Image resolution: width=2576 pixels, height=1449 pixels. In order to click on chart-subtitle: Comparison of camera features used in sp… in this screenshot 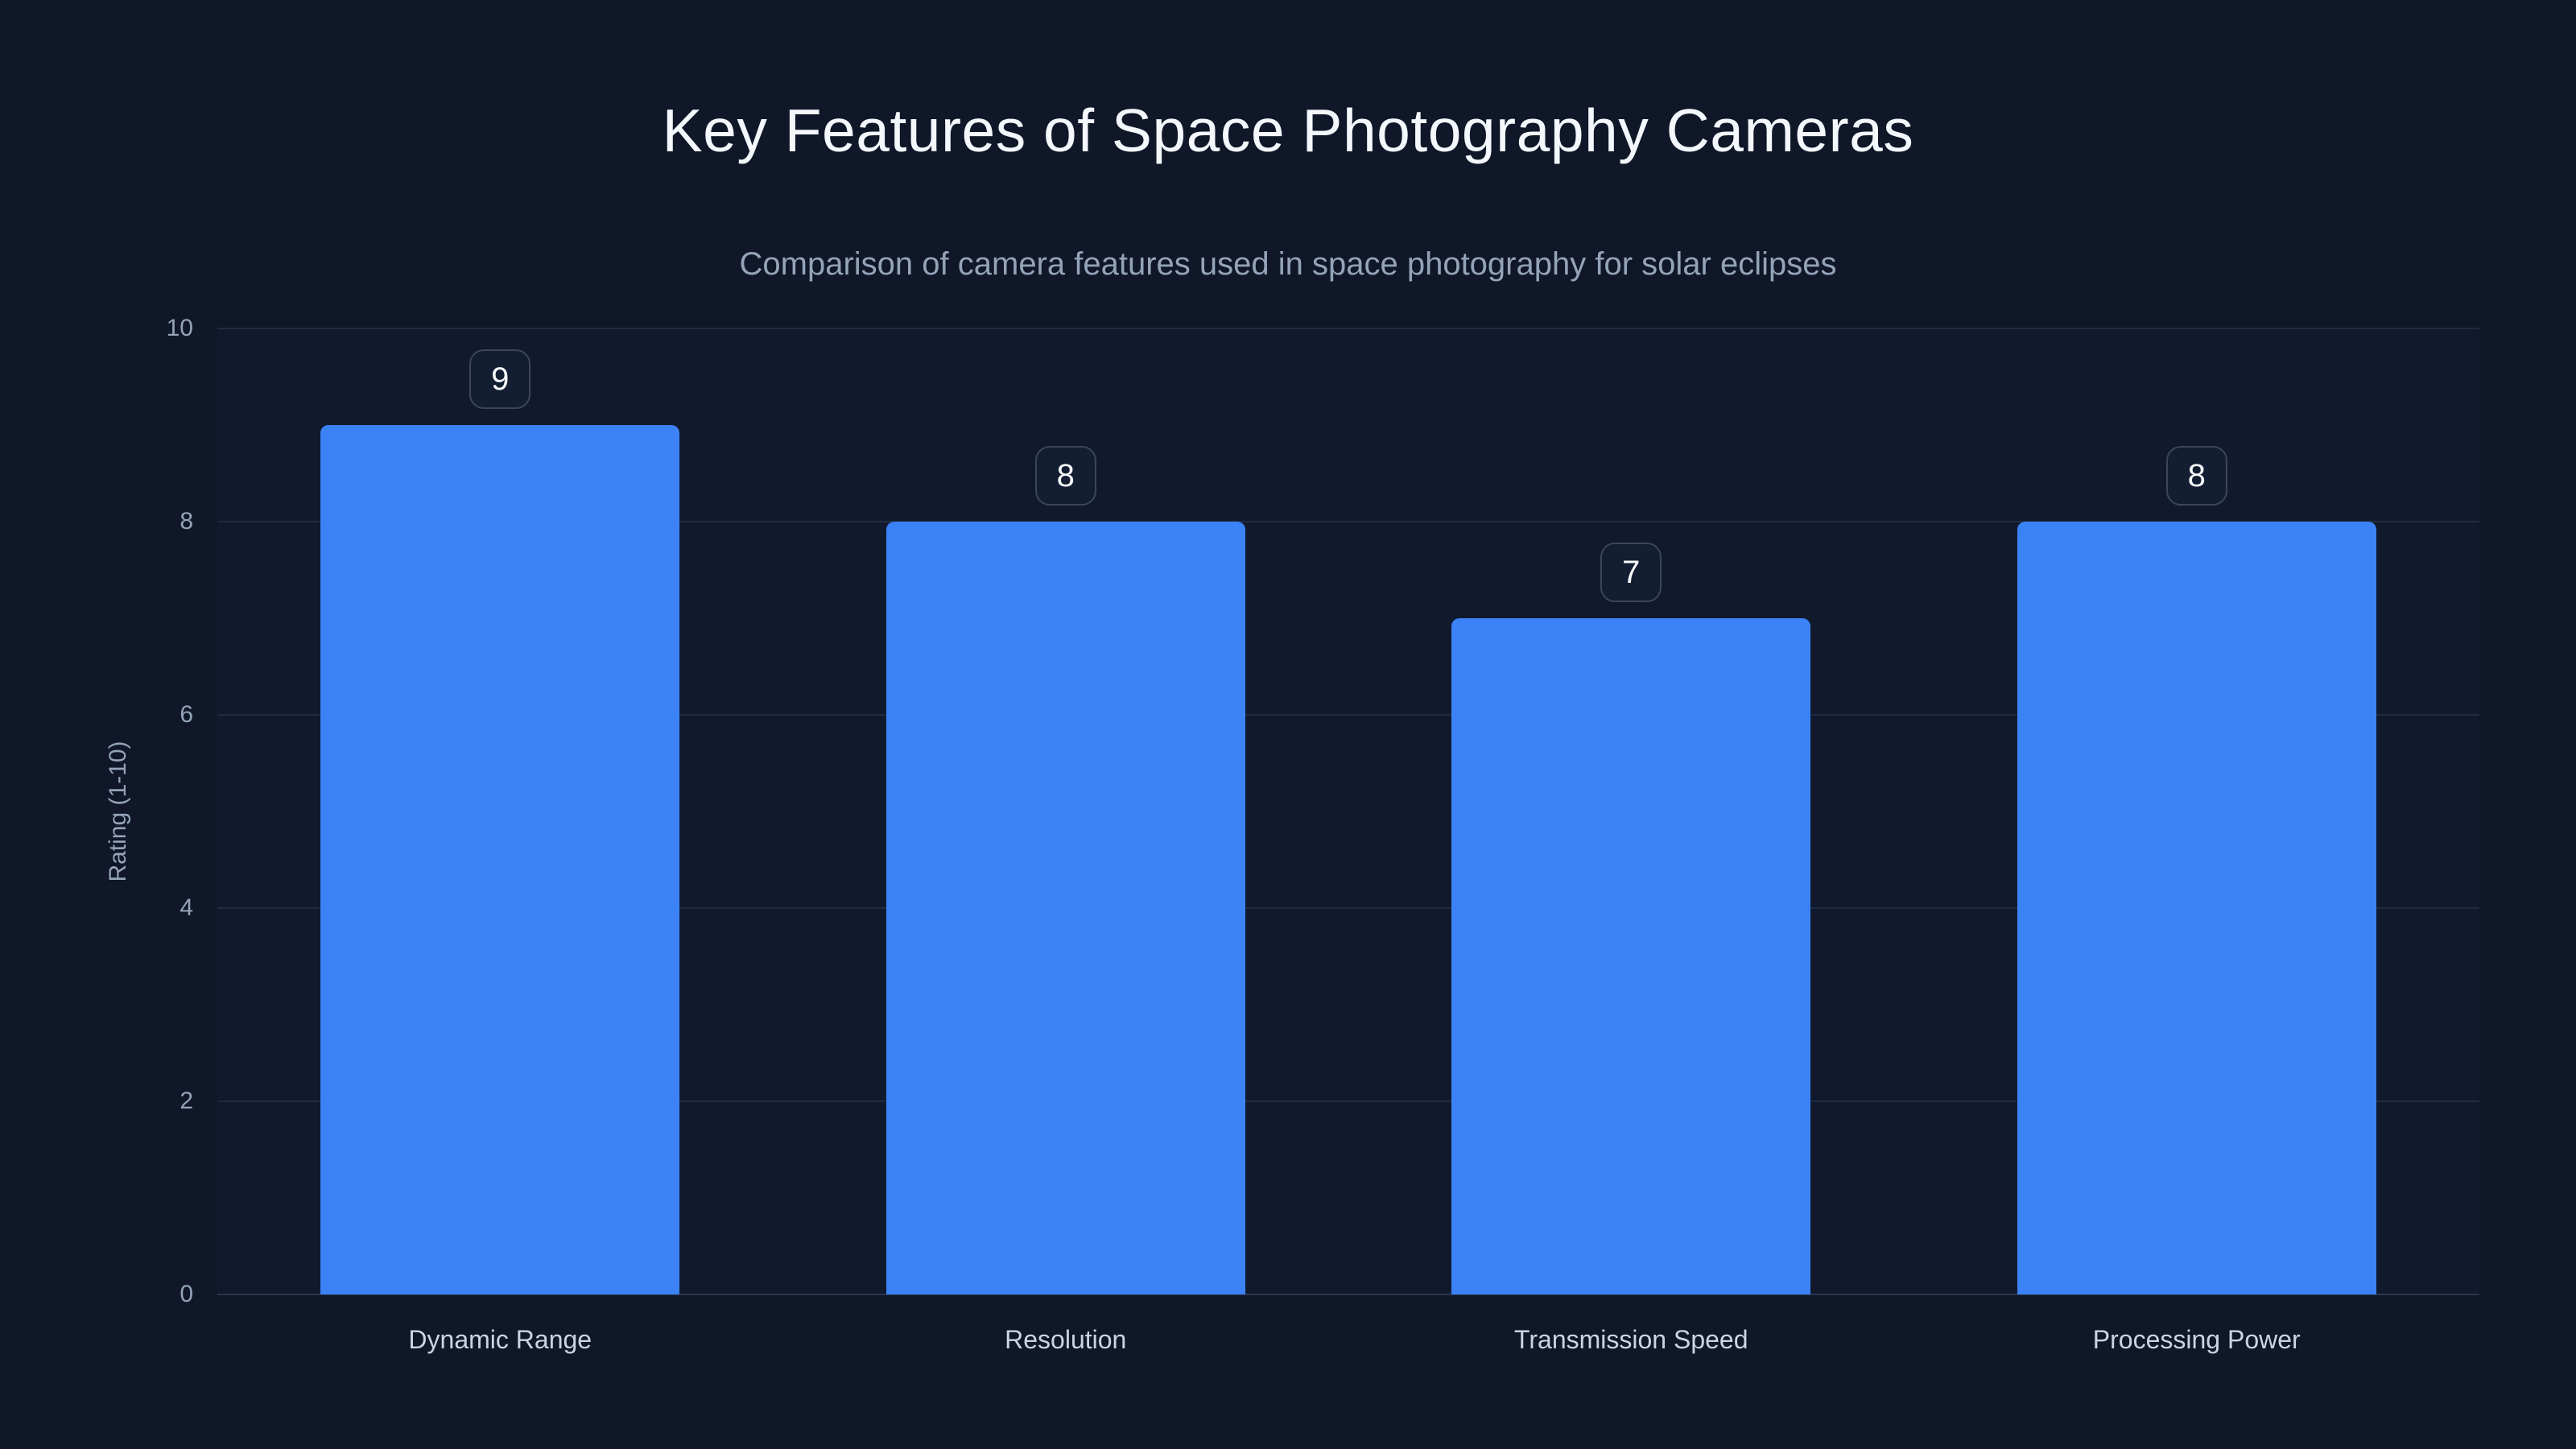, I will do `click(1288, 264)`.